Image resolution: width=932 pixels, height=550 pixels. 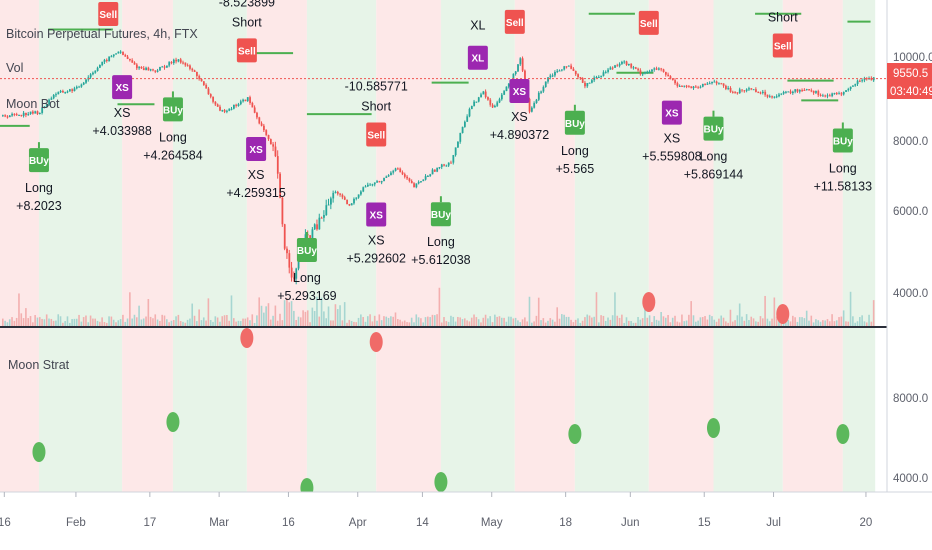 I want to click on time-axis, so click(x=466, y=521).